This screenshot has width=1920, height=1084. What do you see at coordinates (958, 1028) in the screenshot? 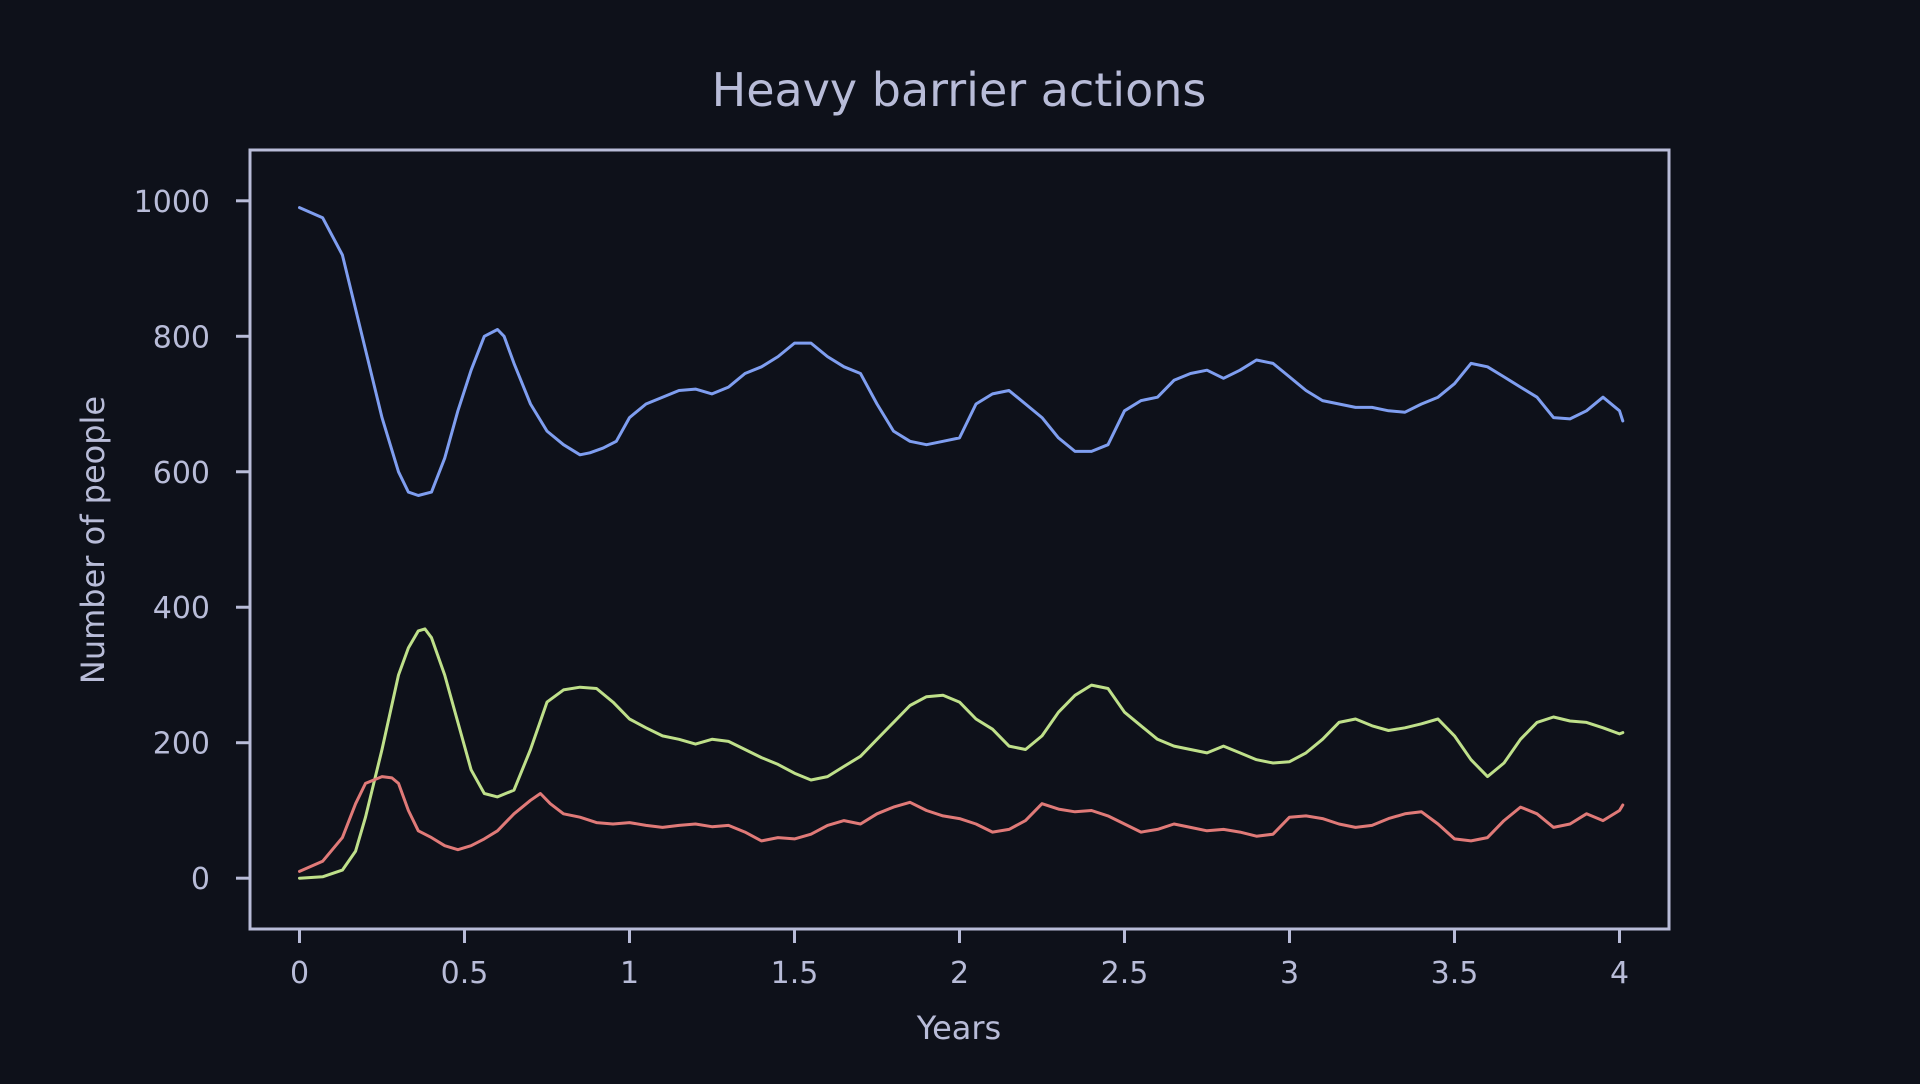
I see `x-axis-label: Years` at bounding box center [958, 1028].